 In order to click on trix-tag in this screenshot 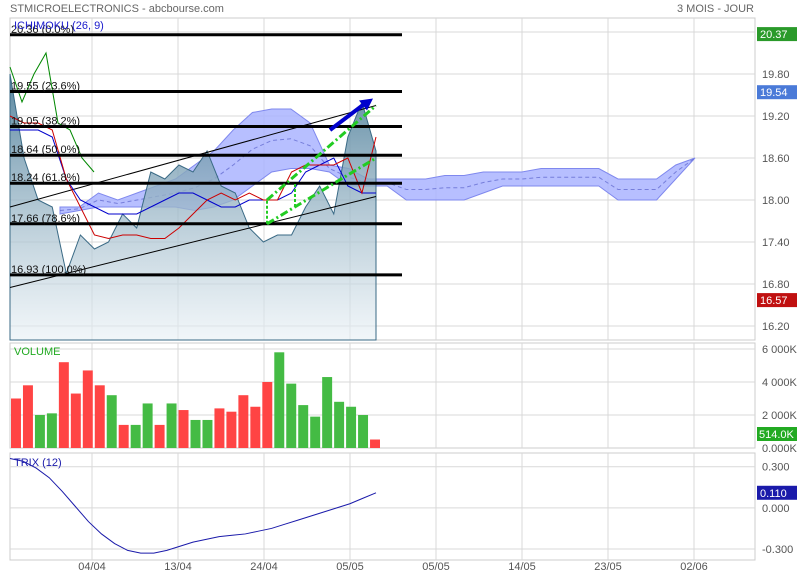, I will do `click(777, 492)`.